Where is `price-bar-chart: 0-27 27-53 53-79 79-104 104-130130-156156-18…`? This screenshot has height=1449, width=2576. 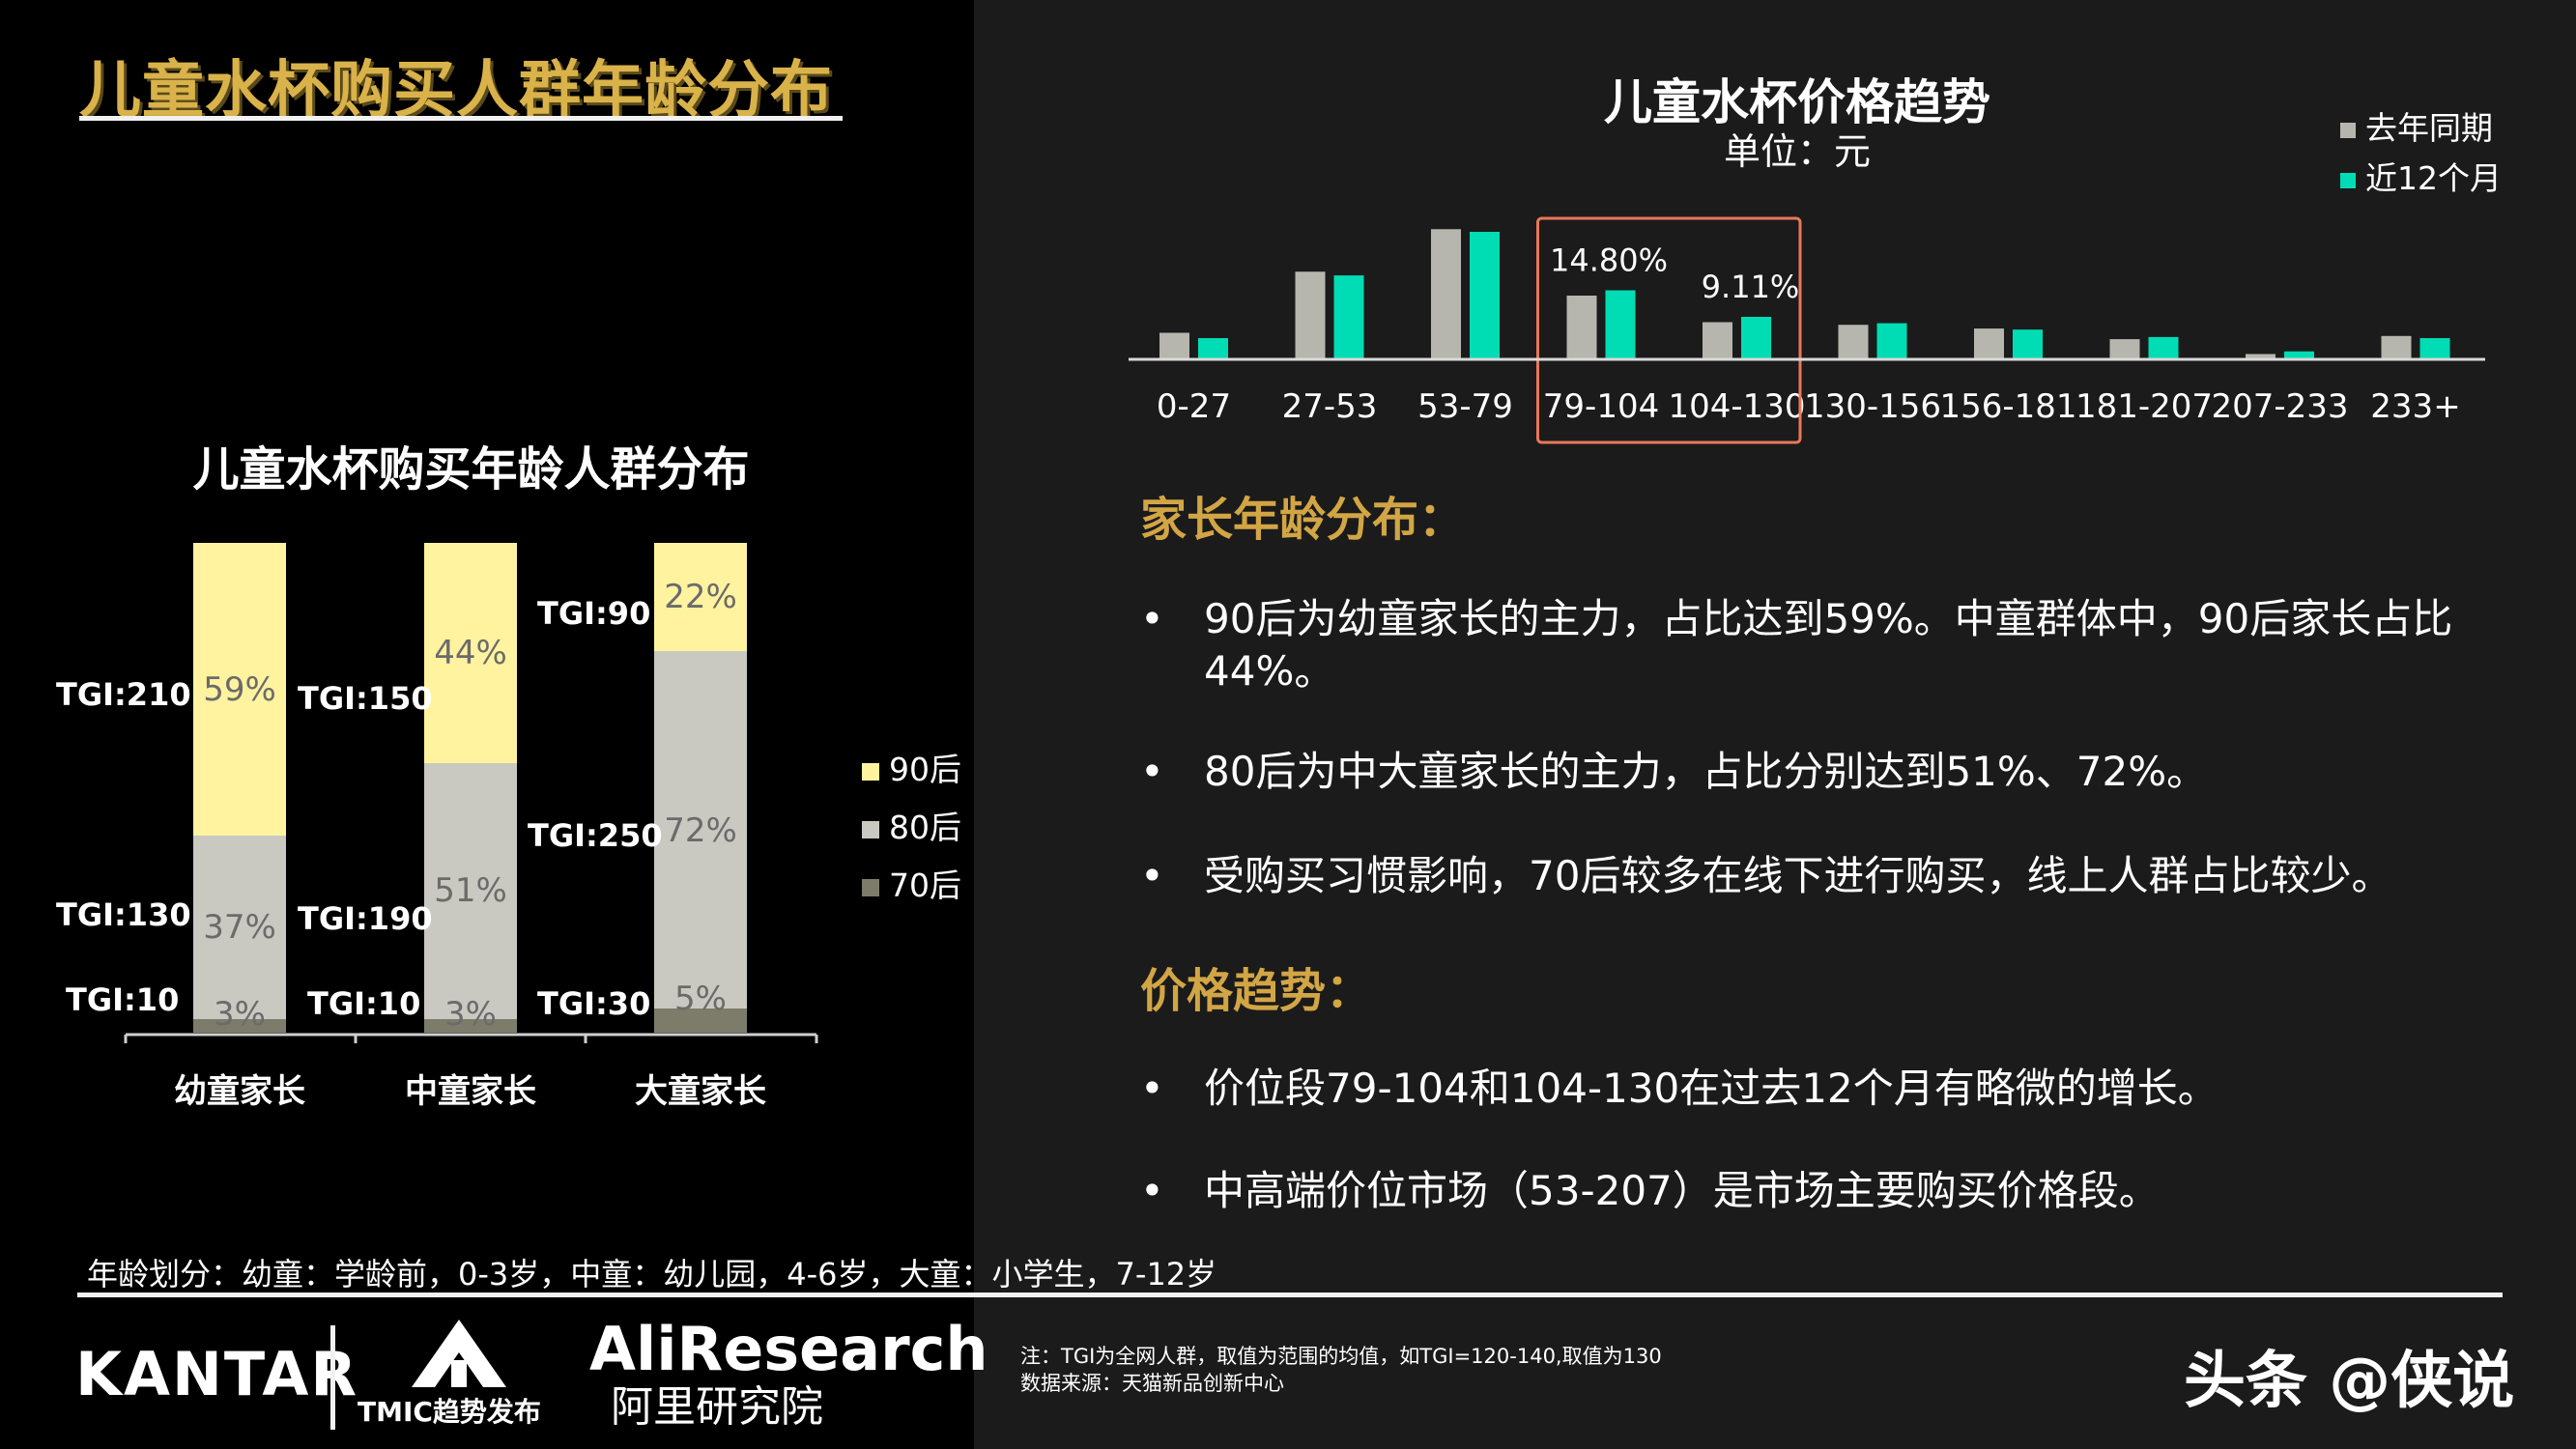
price-bar-chart: 0-27 27-53 53-79 79-104 104-130130-156156-18… is located at coordinates (1807, 330).